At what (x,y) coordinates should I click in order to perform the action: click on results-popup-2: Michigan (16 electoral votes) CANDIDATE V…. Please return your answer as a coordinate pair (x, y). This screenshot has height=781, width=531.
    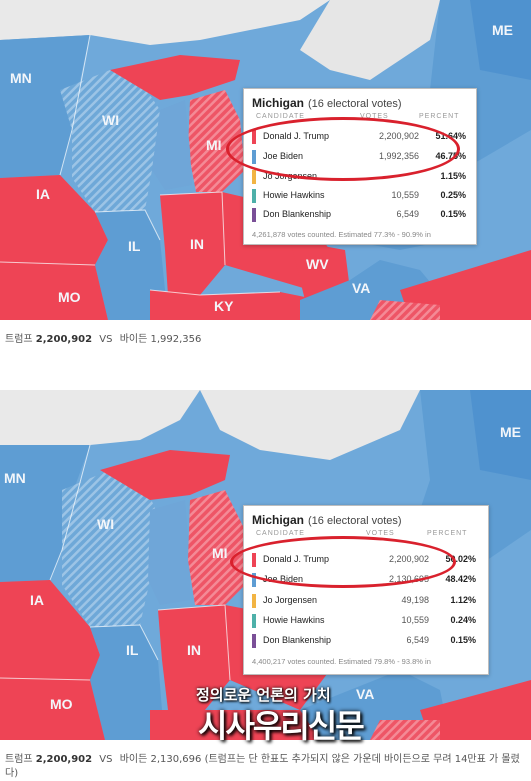
    Looking at the image, I should click on (366, 590).